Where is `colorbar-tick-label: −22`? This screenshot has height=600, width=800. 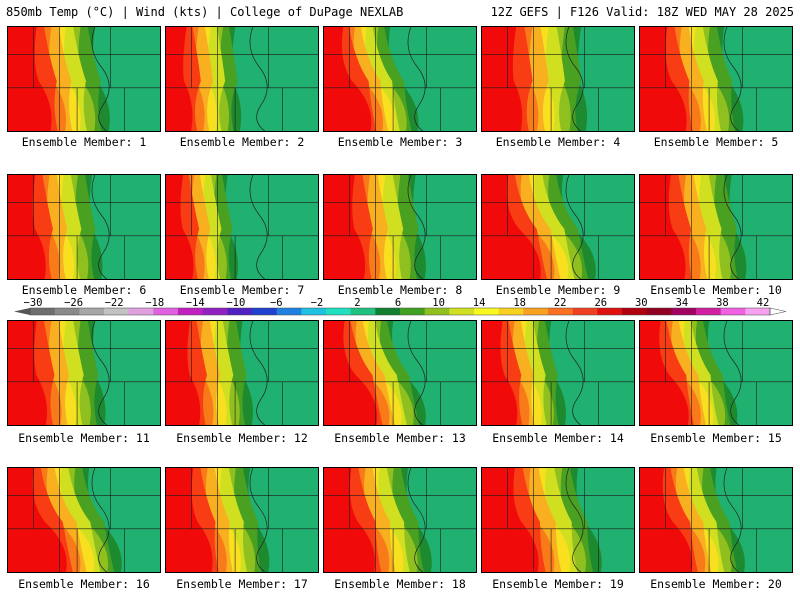 colorbar-tick-label: −22 is located at coordinates (114, 303).